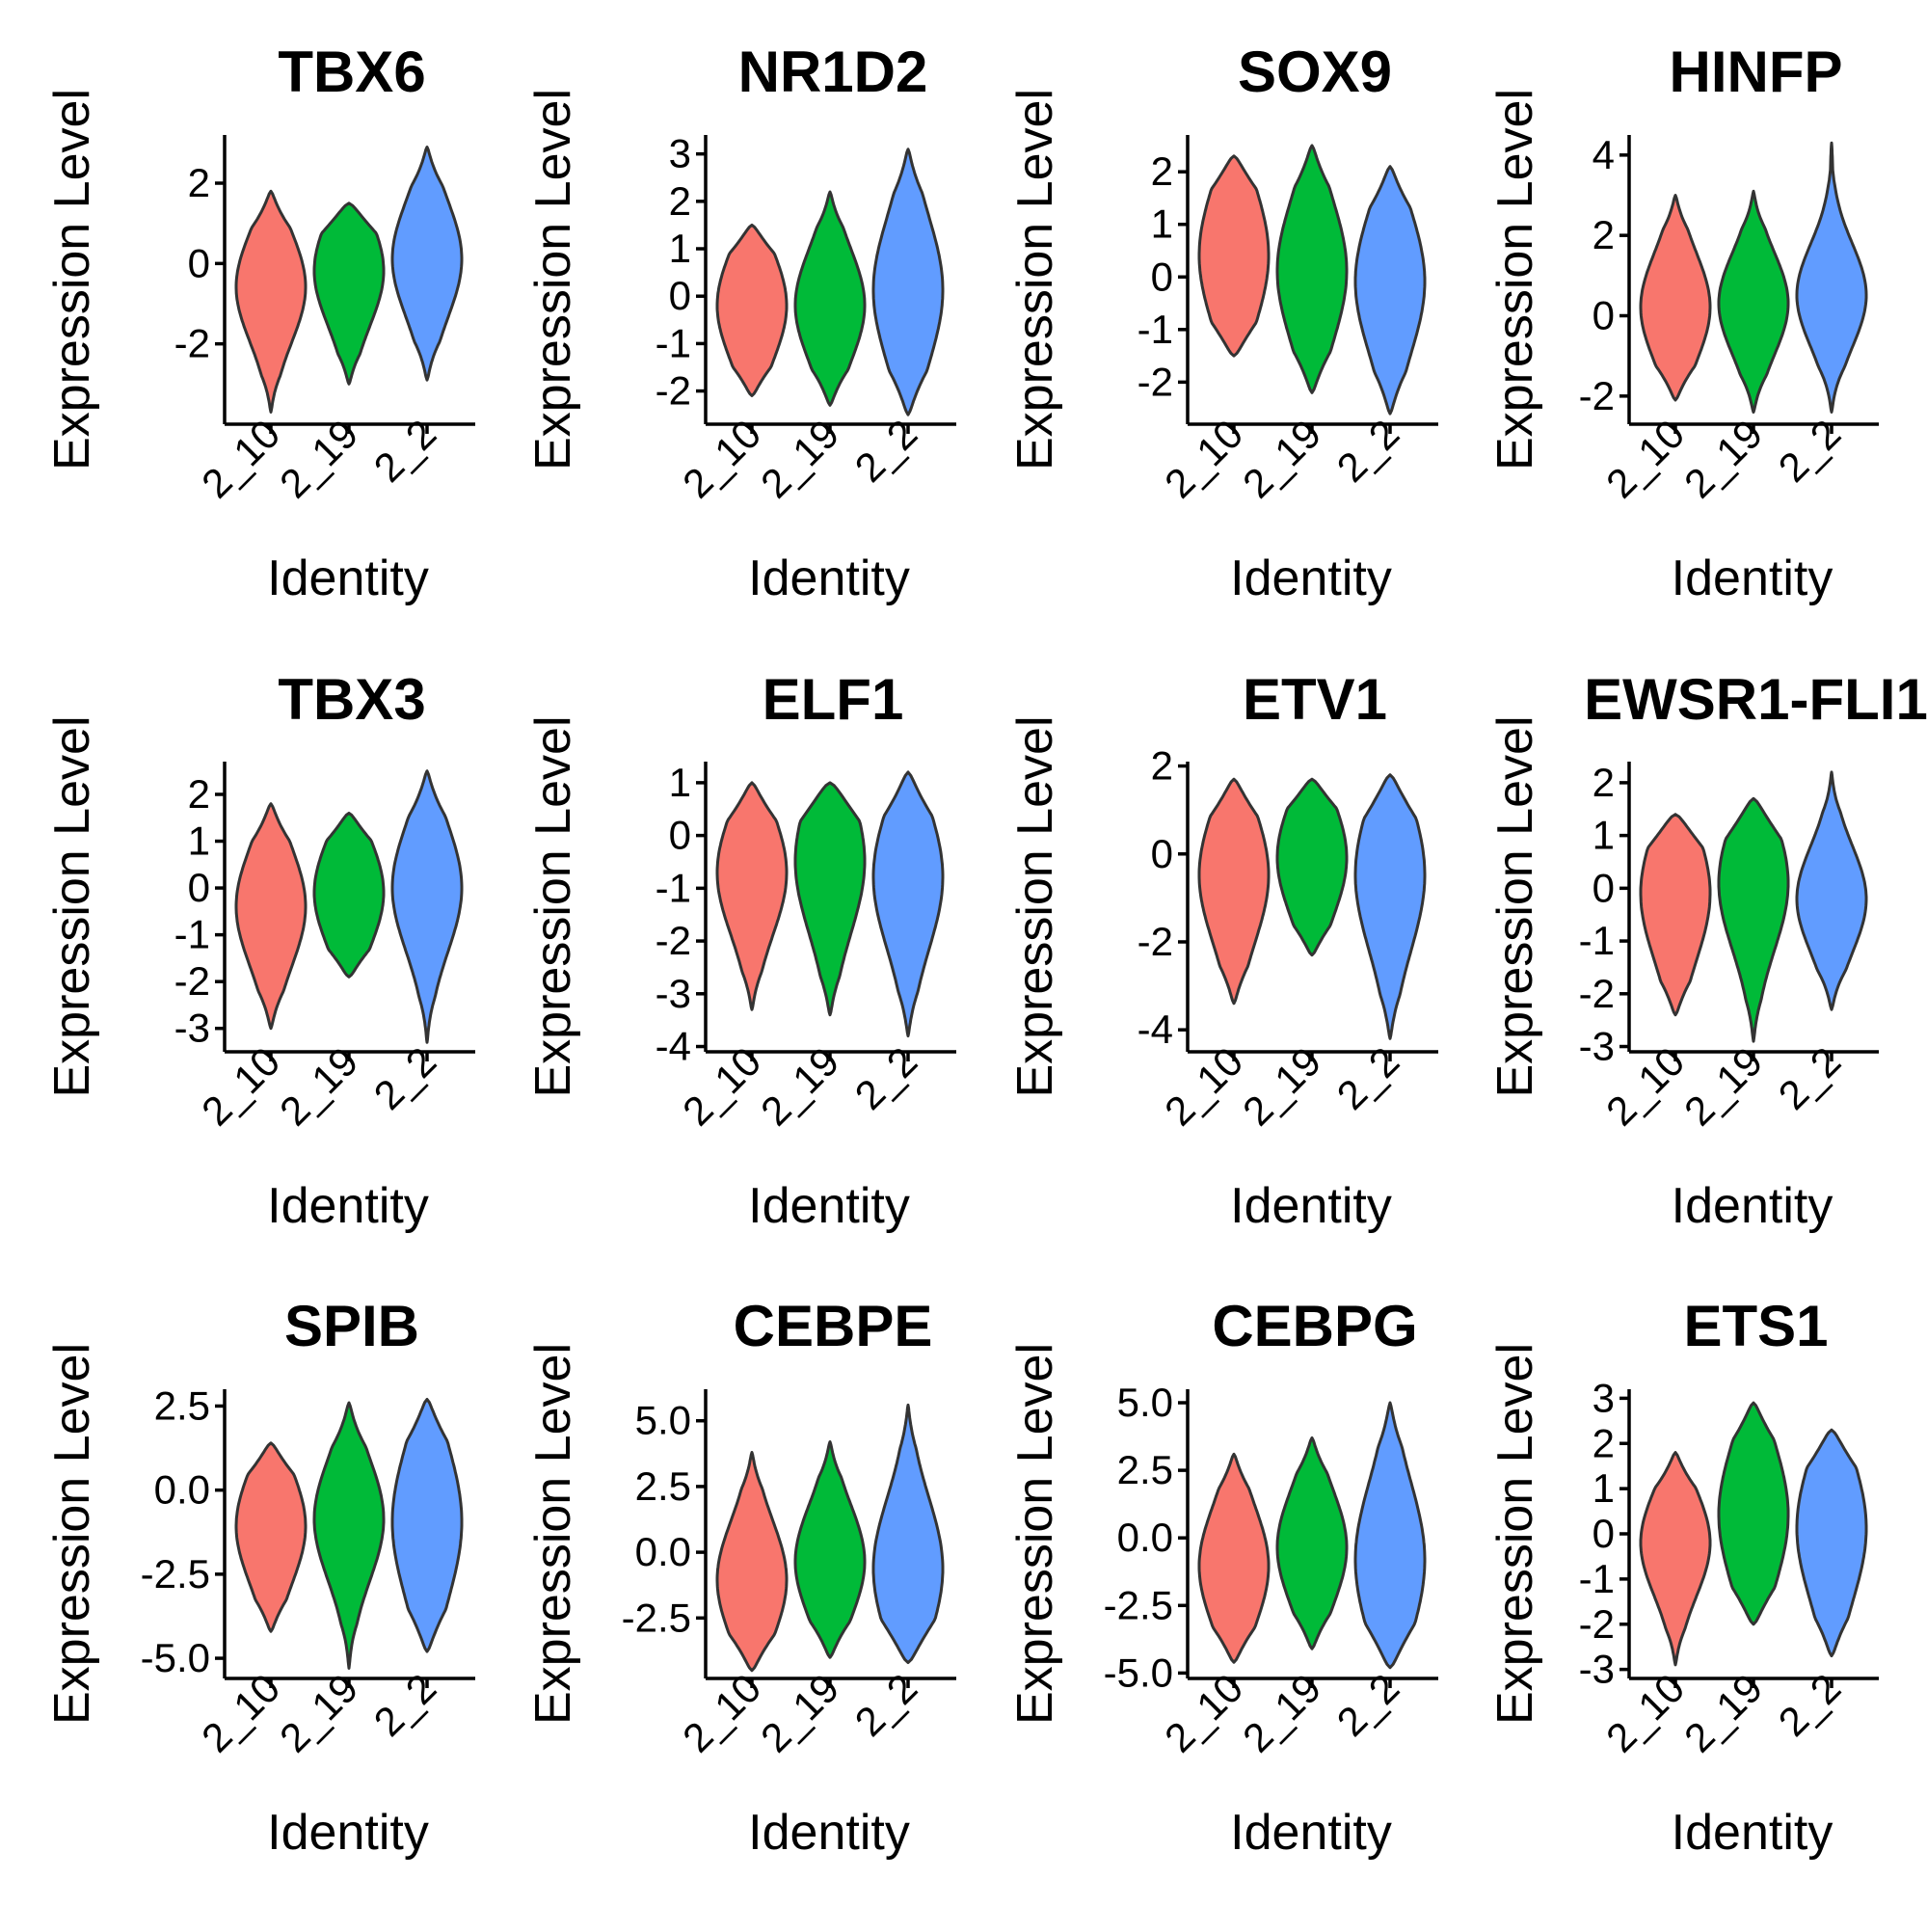  Describe the element at coordinates (351, 699) in the screenshot. I see `panel-title: TBX3` at that location.